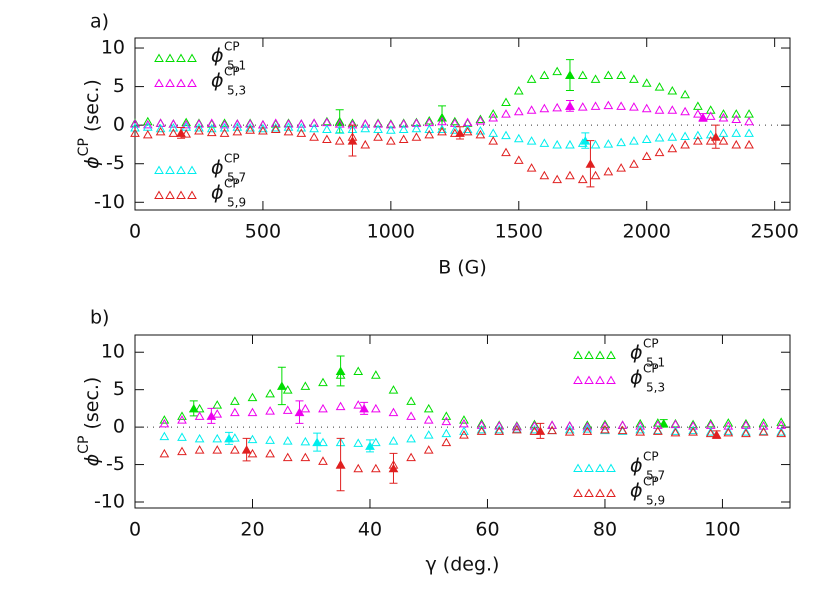 This screenshot has height=593, width=830. Describe the element at coordinates (135, 530) in the screenshot. I see `x-tick-label: 0` at that location.